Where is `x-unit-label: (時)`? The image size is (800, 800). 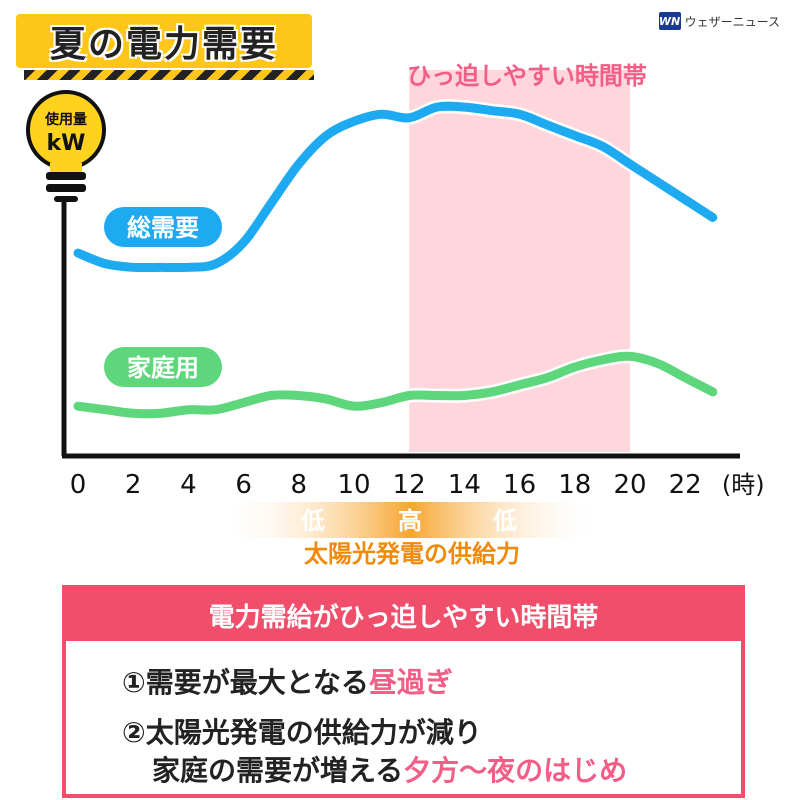 x-unit-label: (時) is located at coordinates (743, 485).